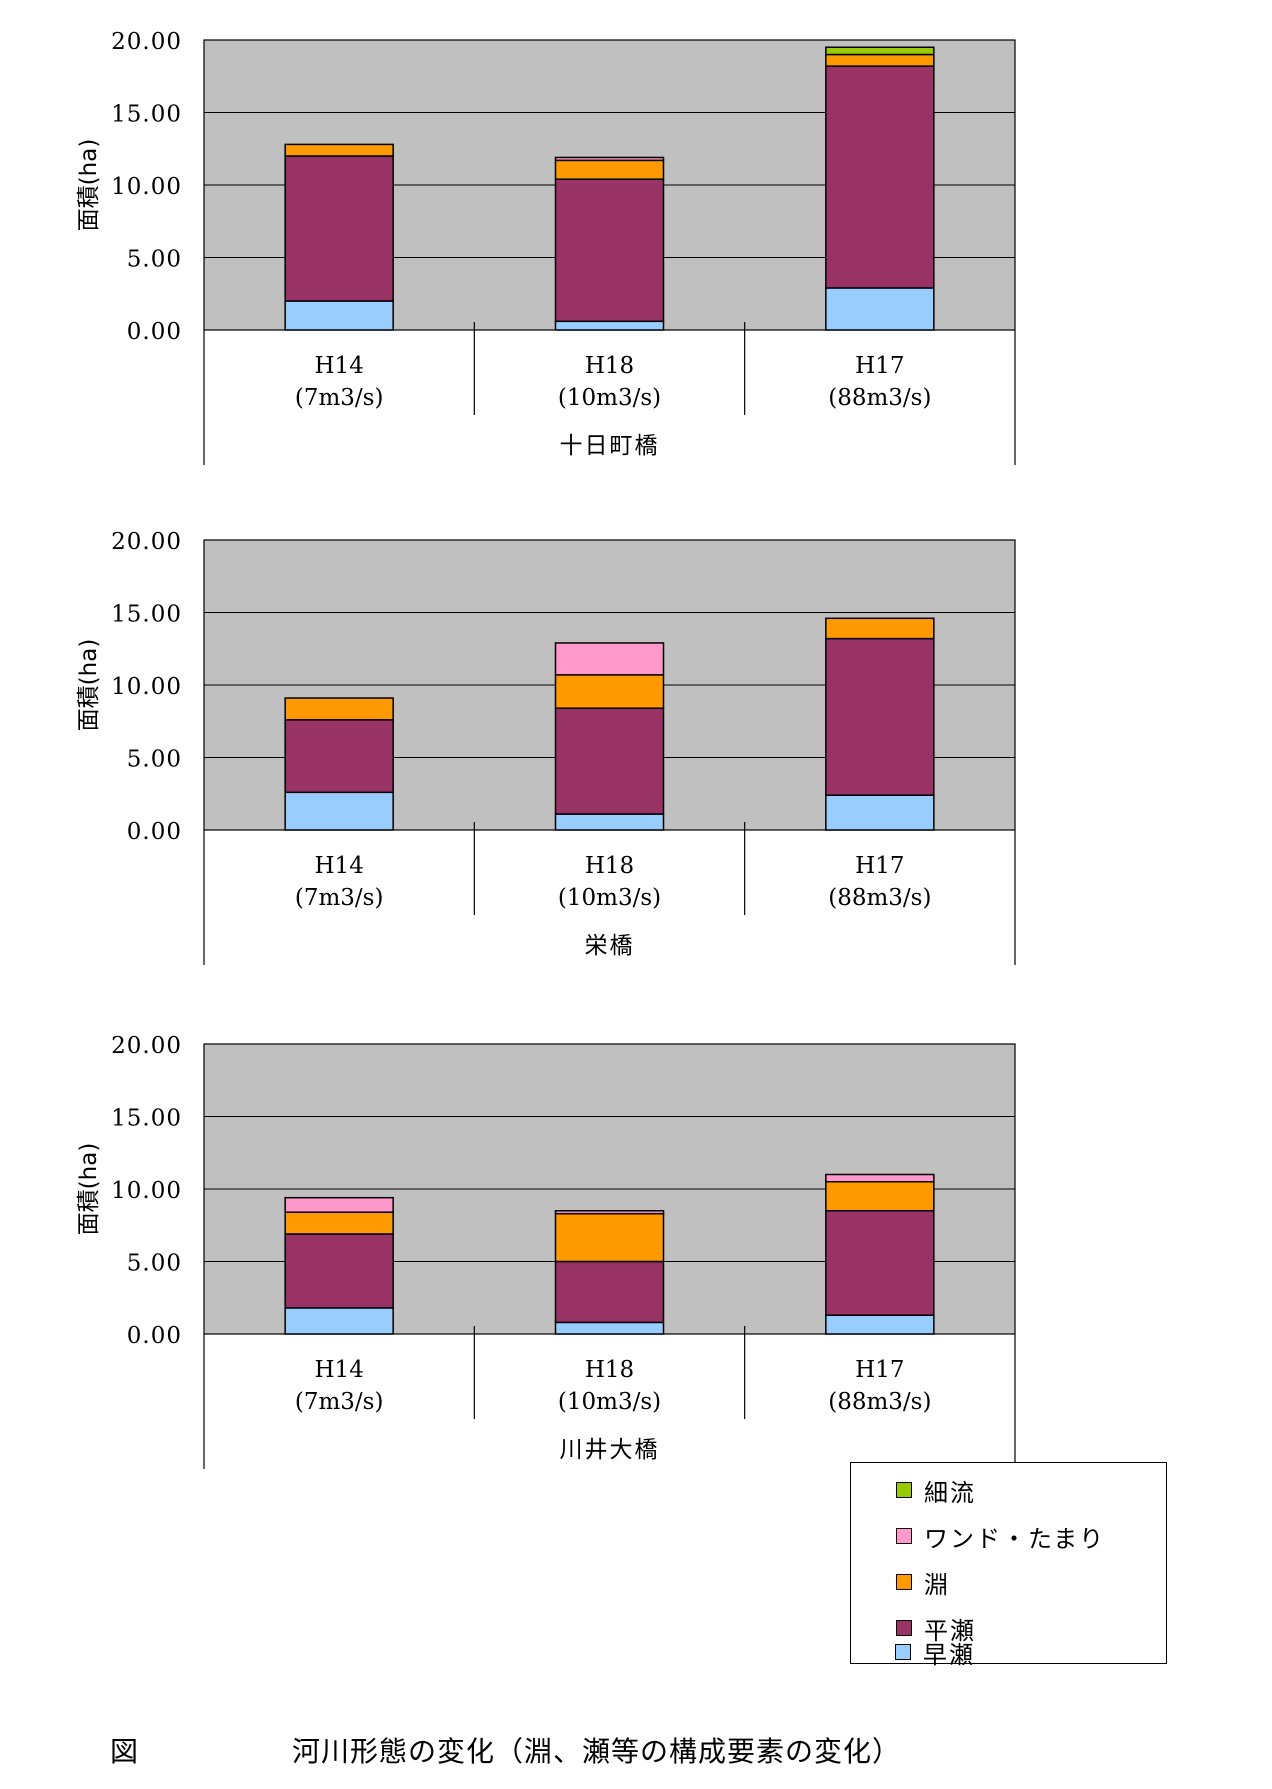 This screenshot has width=1272, height=1789. I want to click on legend-item: ワンド・たまり, so click(1001, 1537).